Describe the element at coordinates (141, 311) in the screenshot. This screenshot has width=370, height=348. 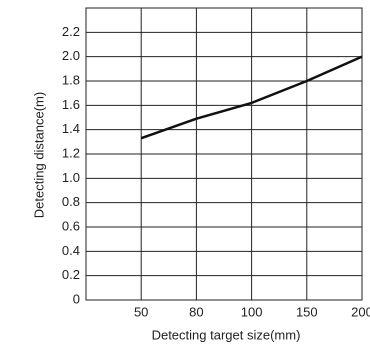
I see `x-tick-label: 50` at that location.